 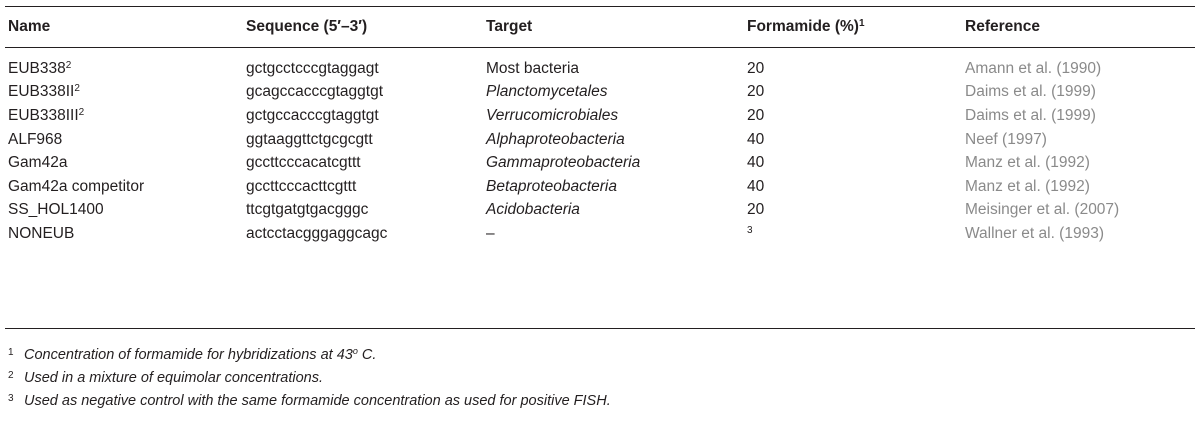 What do you see at coordinates (40, 68) in the screenshot?
I see `cell-name: EUB3382` at bounding box center [40, 68].